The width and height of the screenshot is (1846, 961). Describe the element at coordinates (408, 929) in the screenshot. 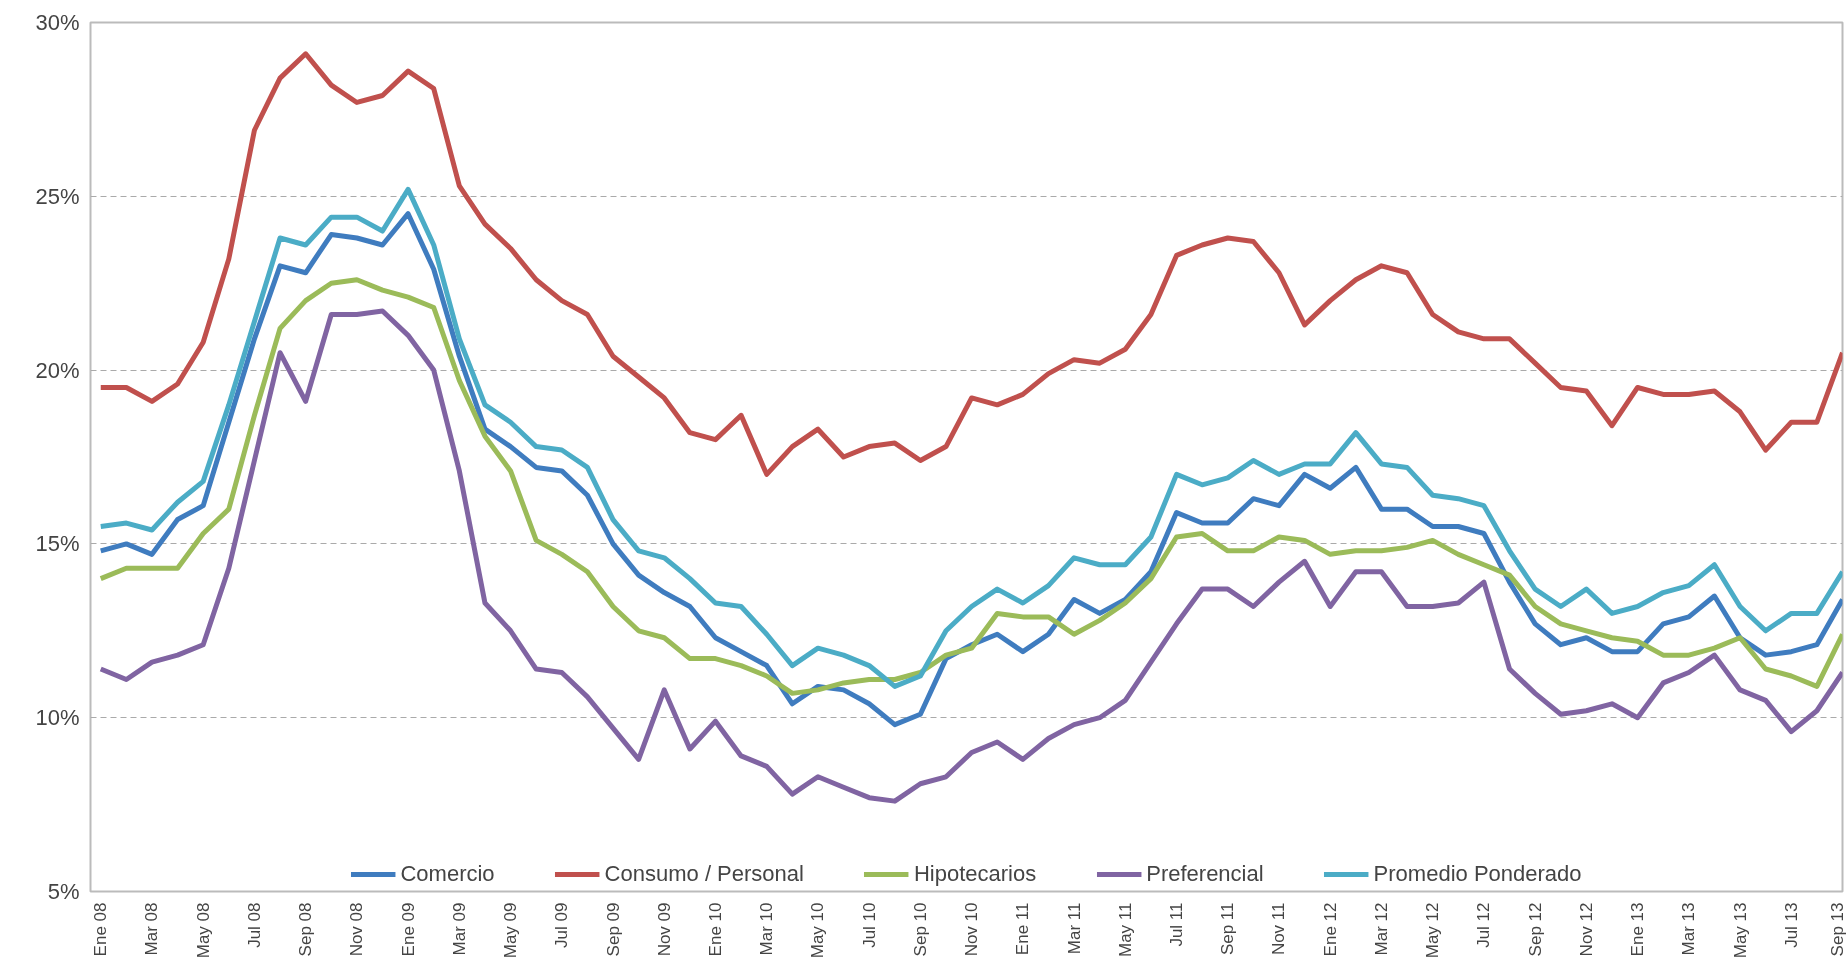

I see `x-tick-label: Ene 09` at that location.